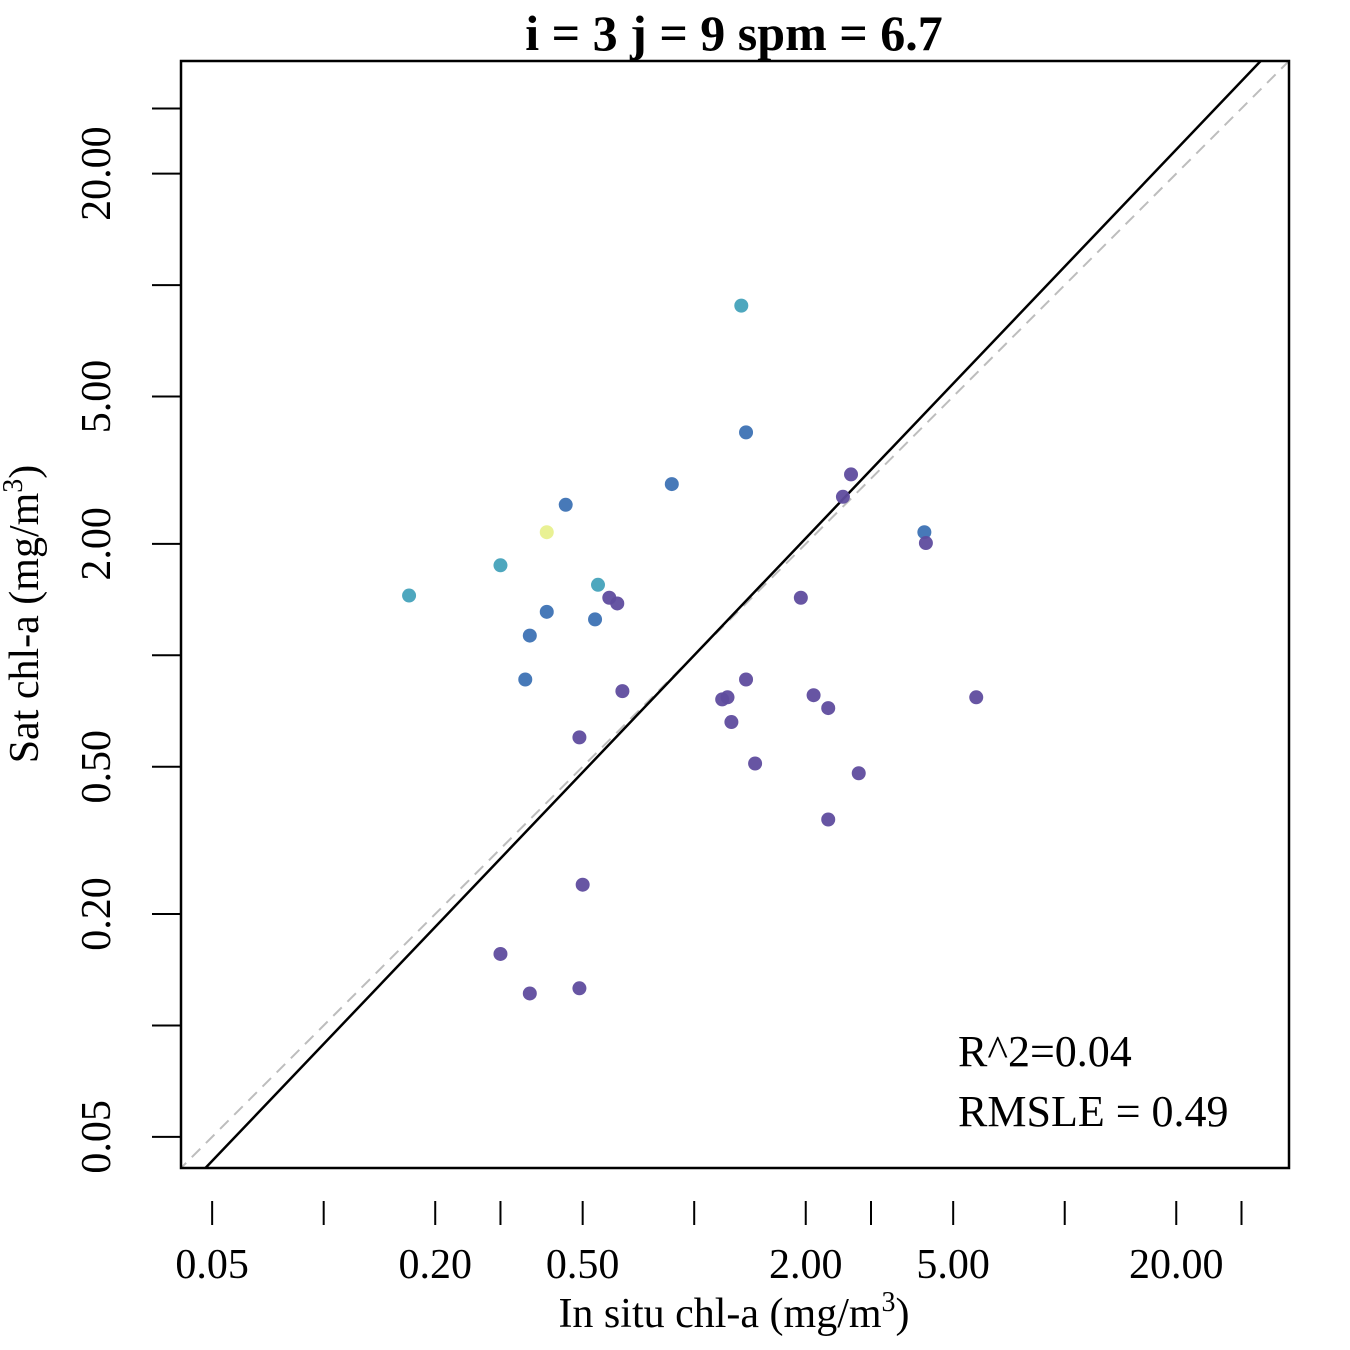 The height and width of the screenshot is (1350, 1350). What do you see at coordinates (97, 914) in the screenshot?
I see `y-tick-label: 0.20` at bounding box center [97, 914].